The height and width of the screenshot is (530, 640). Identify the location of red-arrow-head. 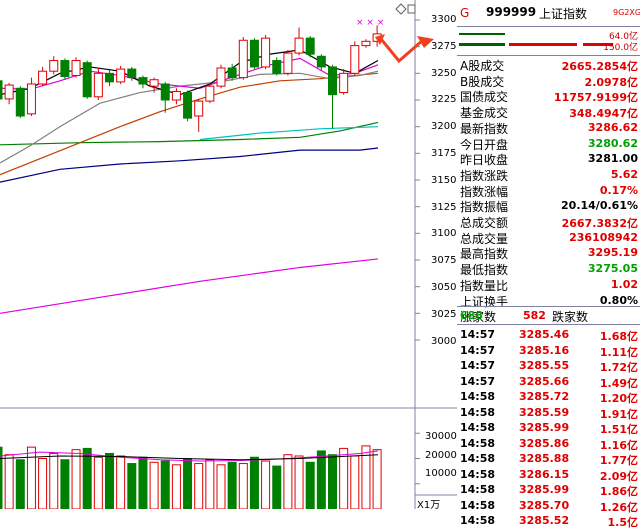
(425, 42).